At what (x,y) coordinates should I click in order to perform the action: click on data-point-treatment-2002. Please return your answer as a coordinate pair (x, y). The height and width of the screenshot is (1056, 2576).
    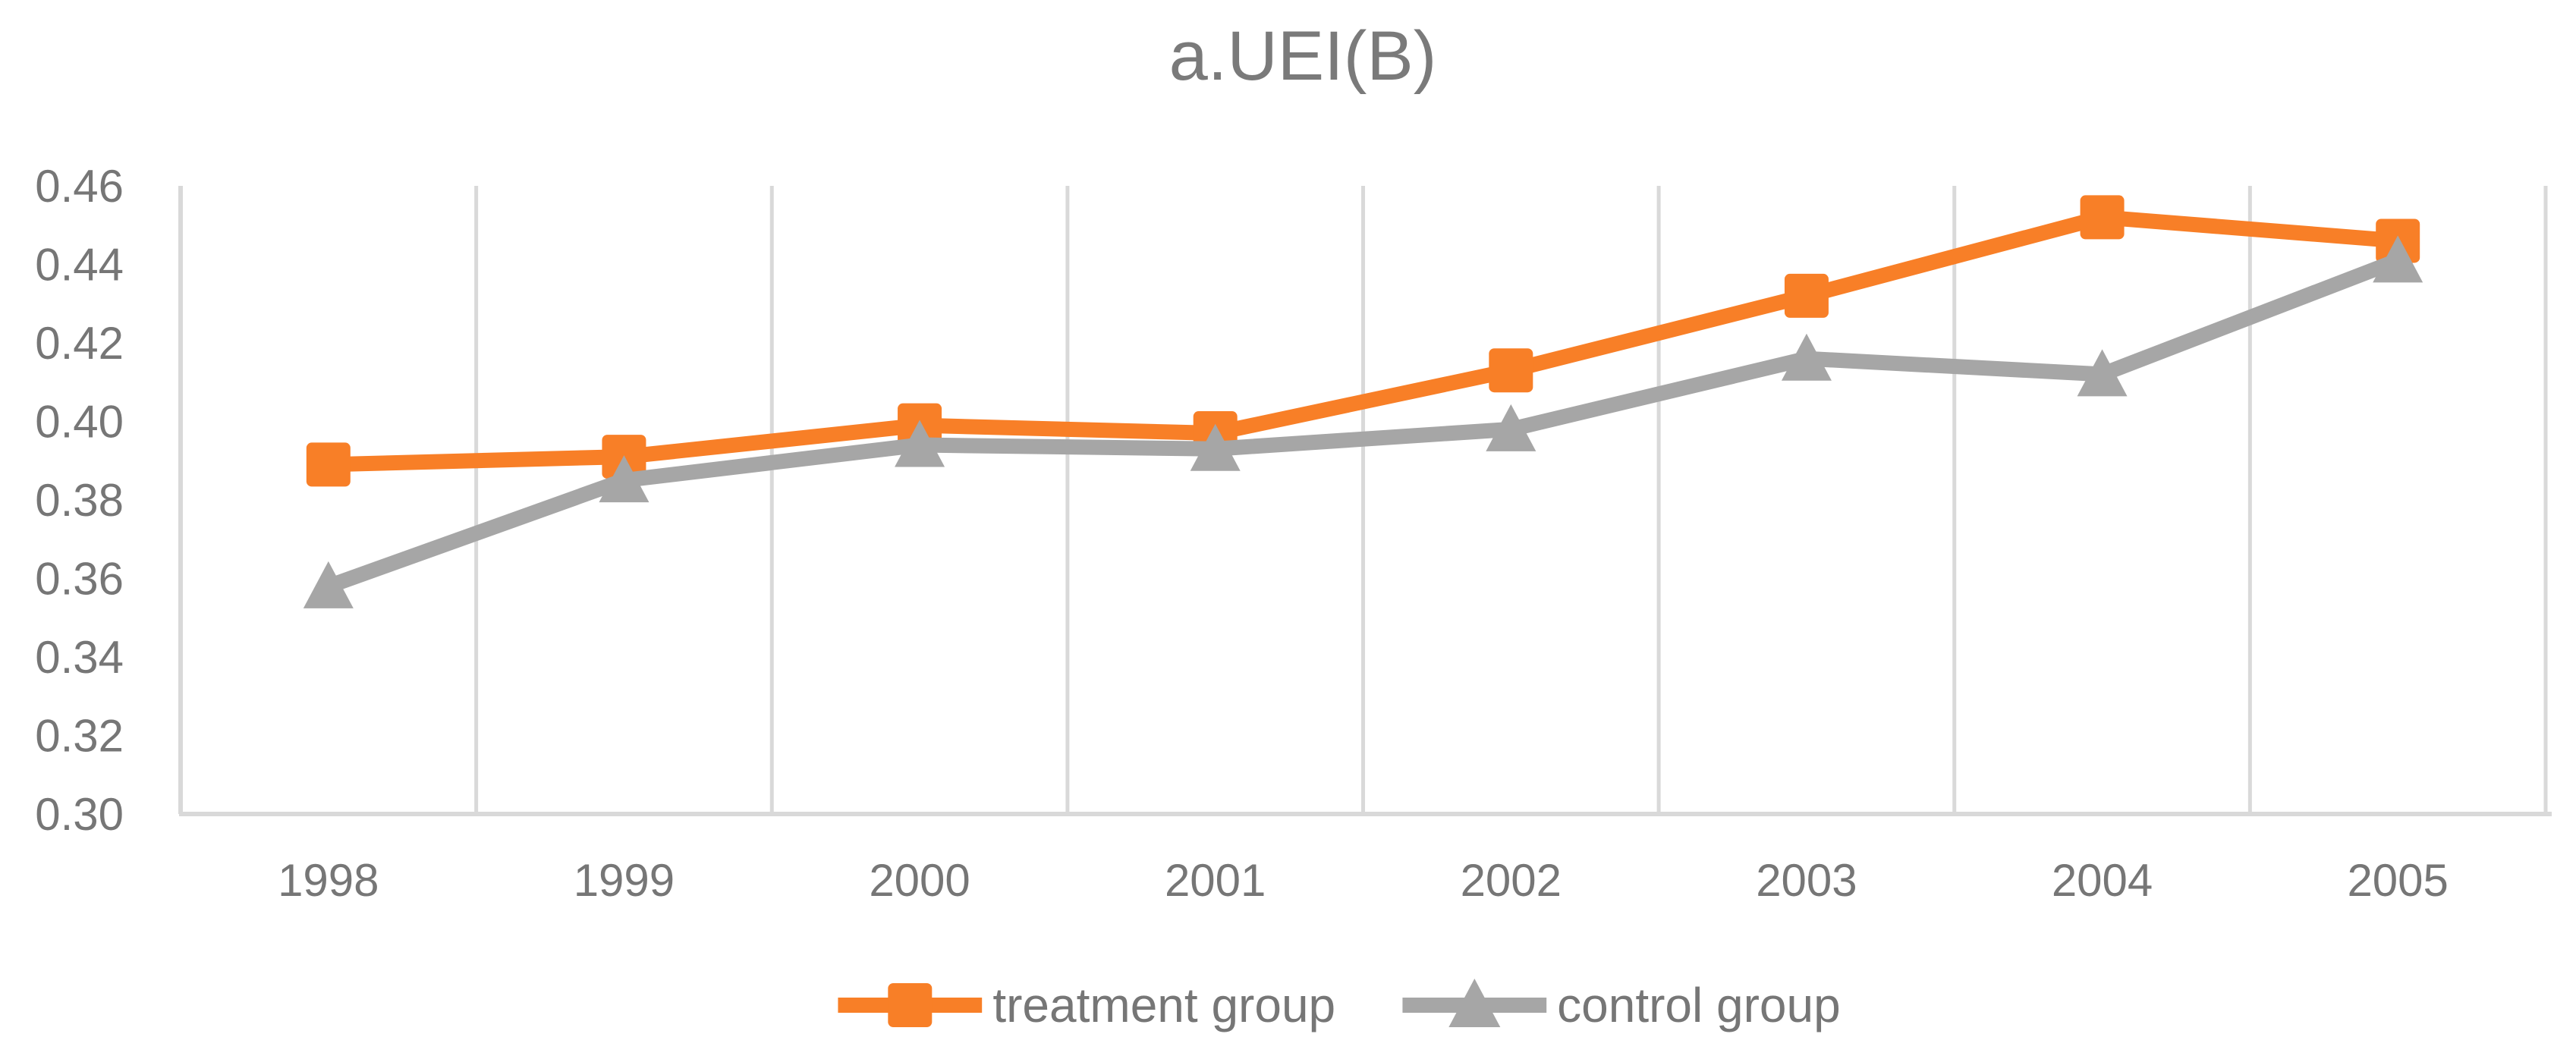
    Looking at the image, I should click on (1511, 370).